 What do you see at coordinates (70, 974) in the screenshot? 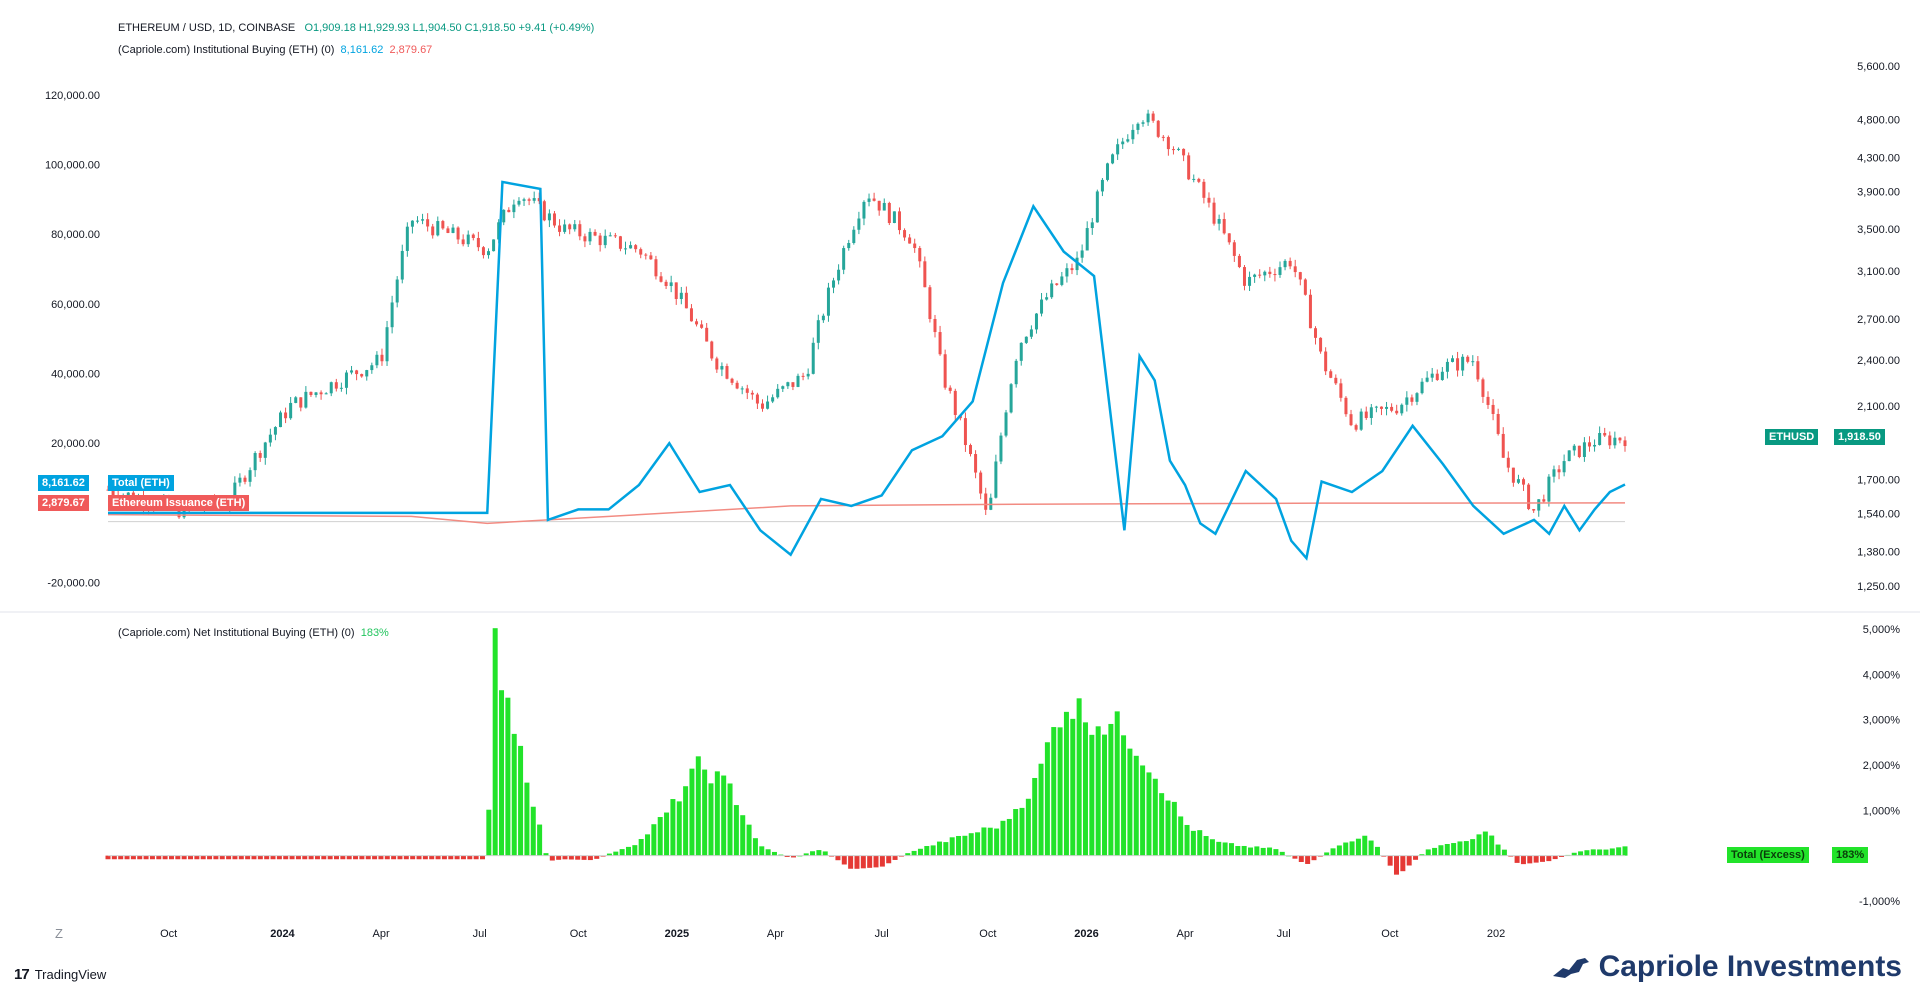
I see `tradingview-label: TradingView` at bounding box center [70, 974].